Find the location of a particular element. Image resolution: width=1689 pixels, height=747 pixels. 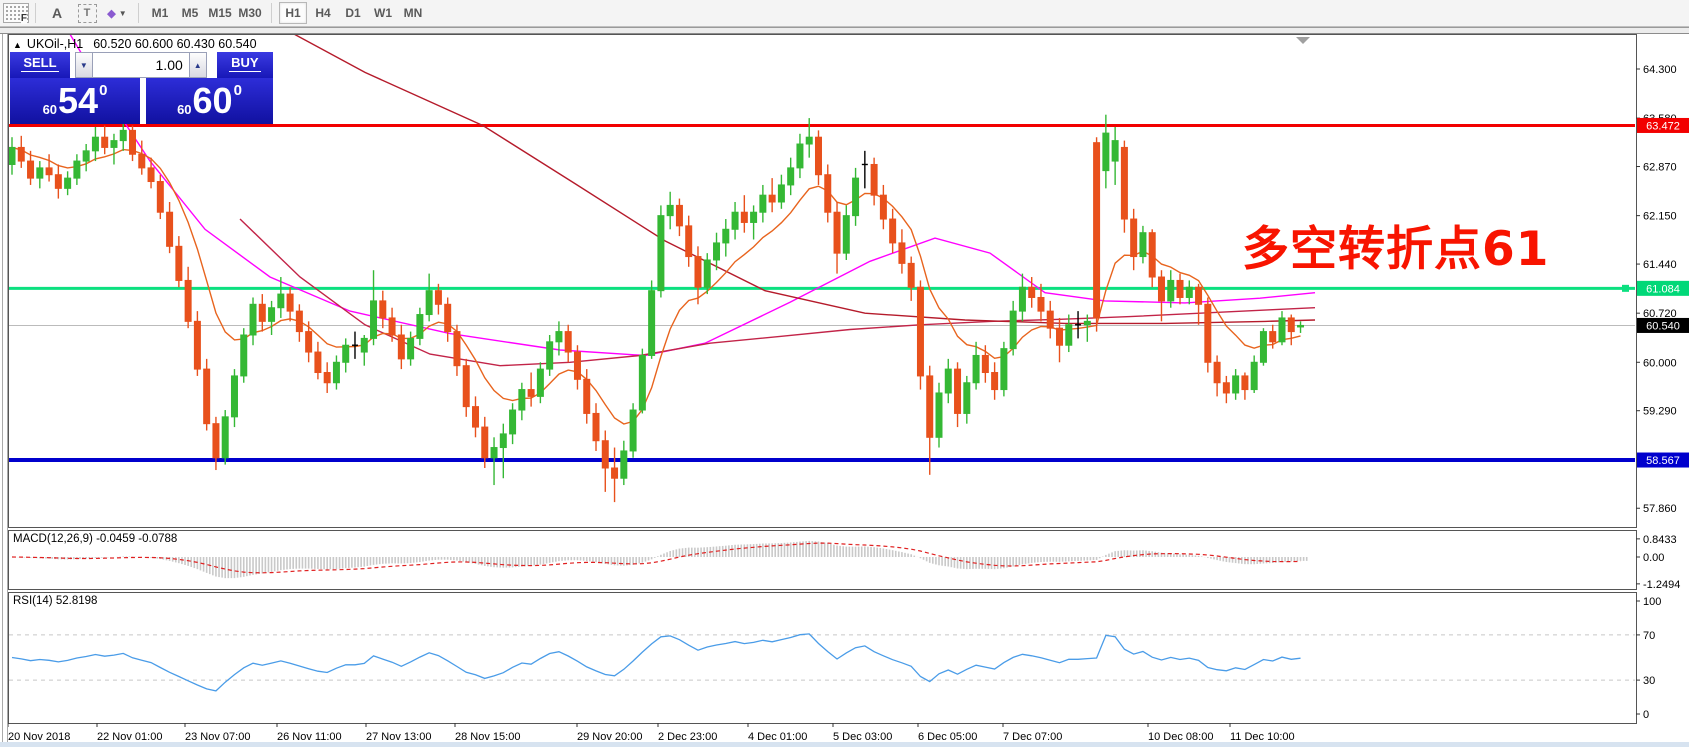

text-label-icon: A is located at coordinates (57, 13).